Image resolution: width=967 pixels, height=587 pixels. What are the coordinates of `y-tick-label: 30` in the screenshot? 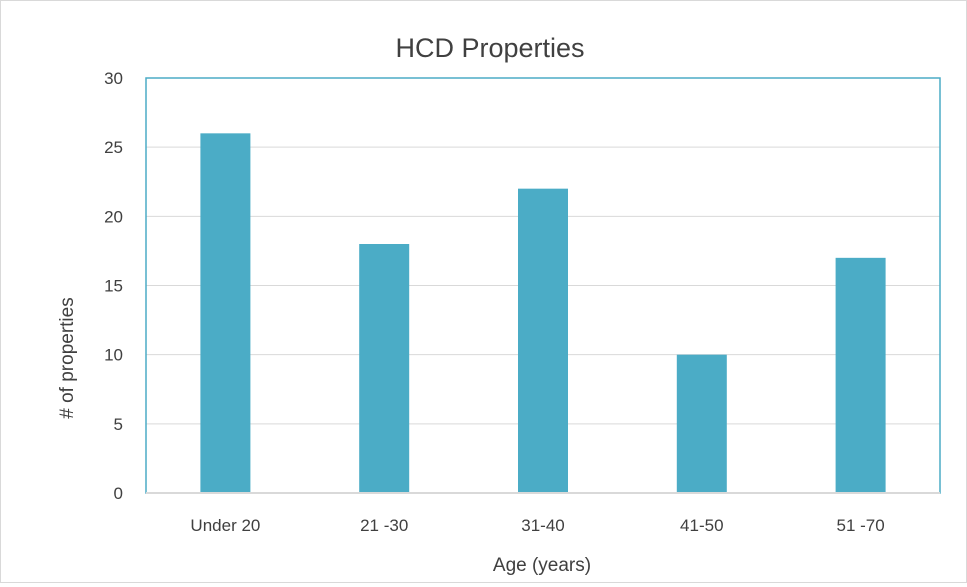 It's located at (113, 78).